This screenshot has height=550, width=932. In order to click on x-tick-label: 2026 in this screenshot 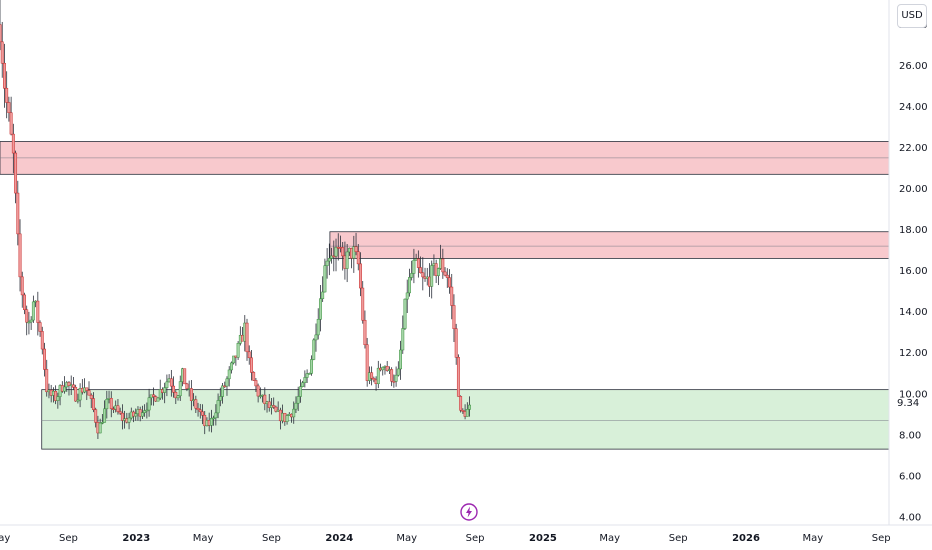, I will do `click(746, 538)`.